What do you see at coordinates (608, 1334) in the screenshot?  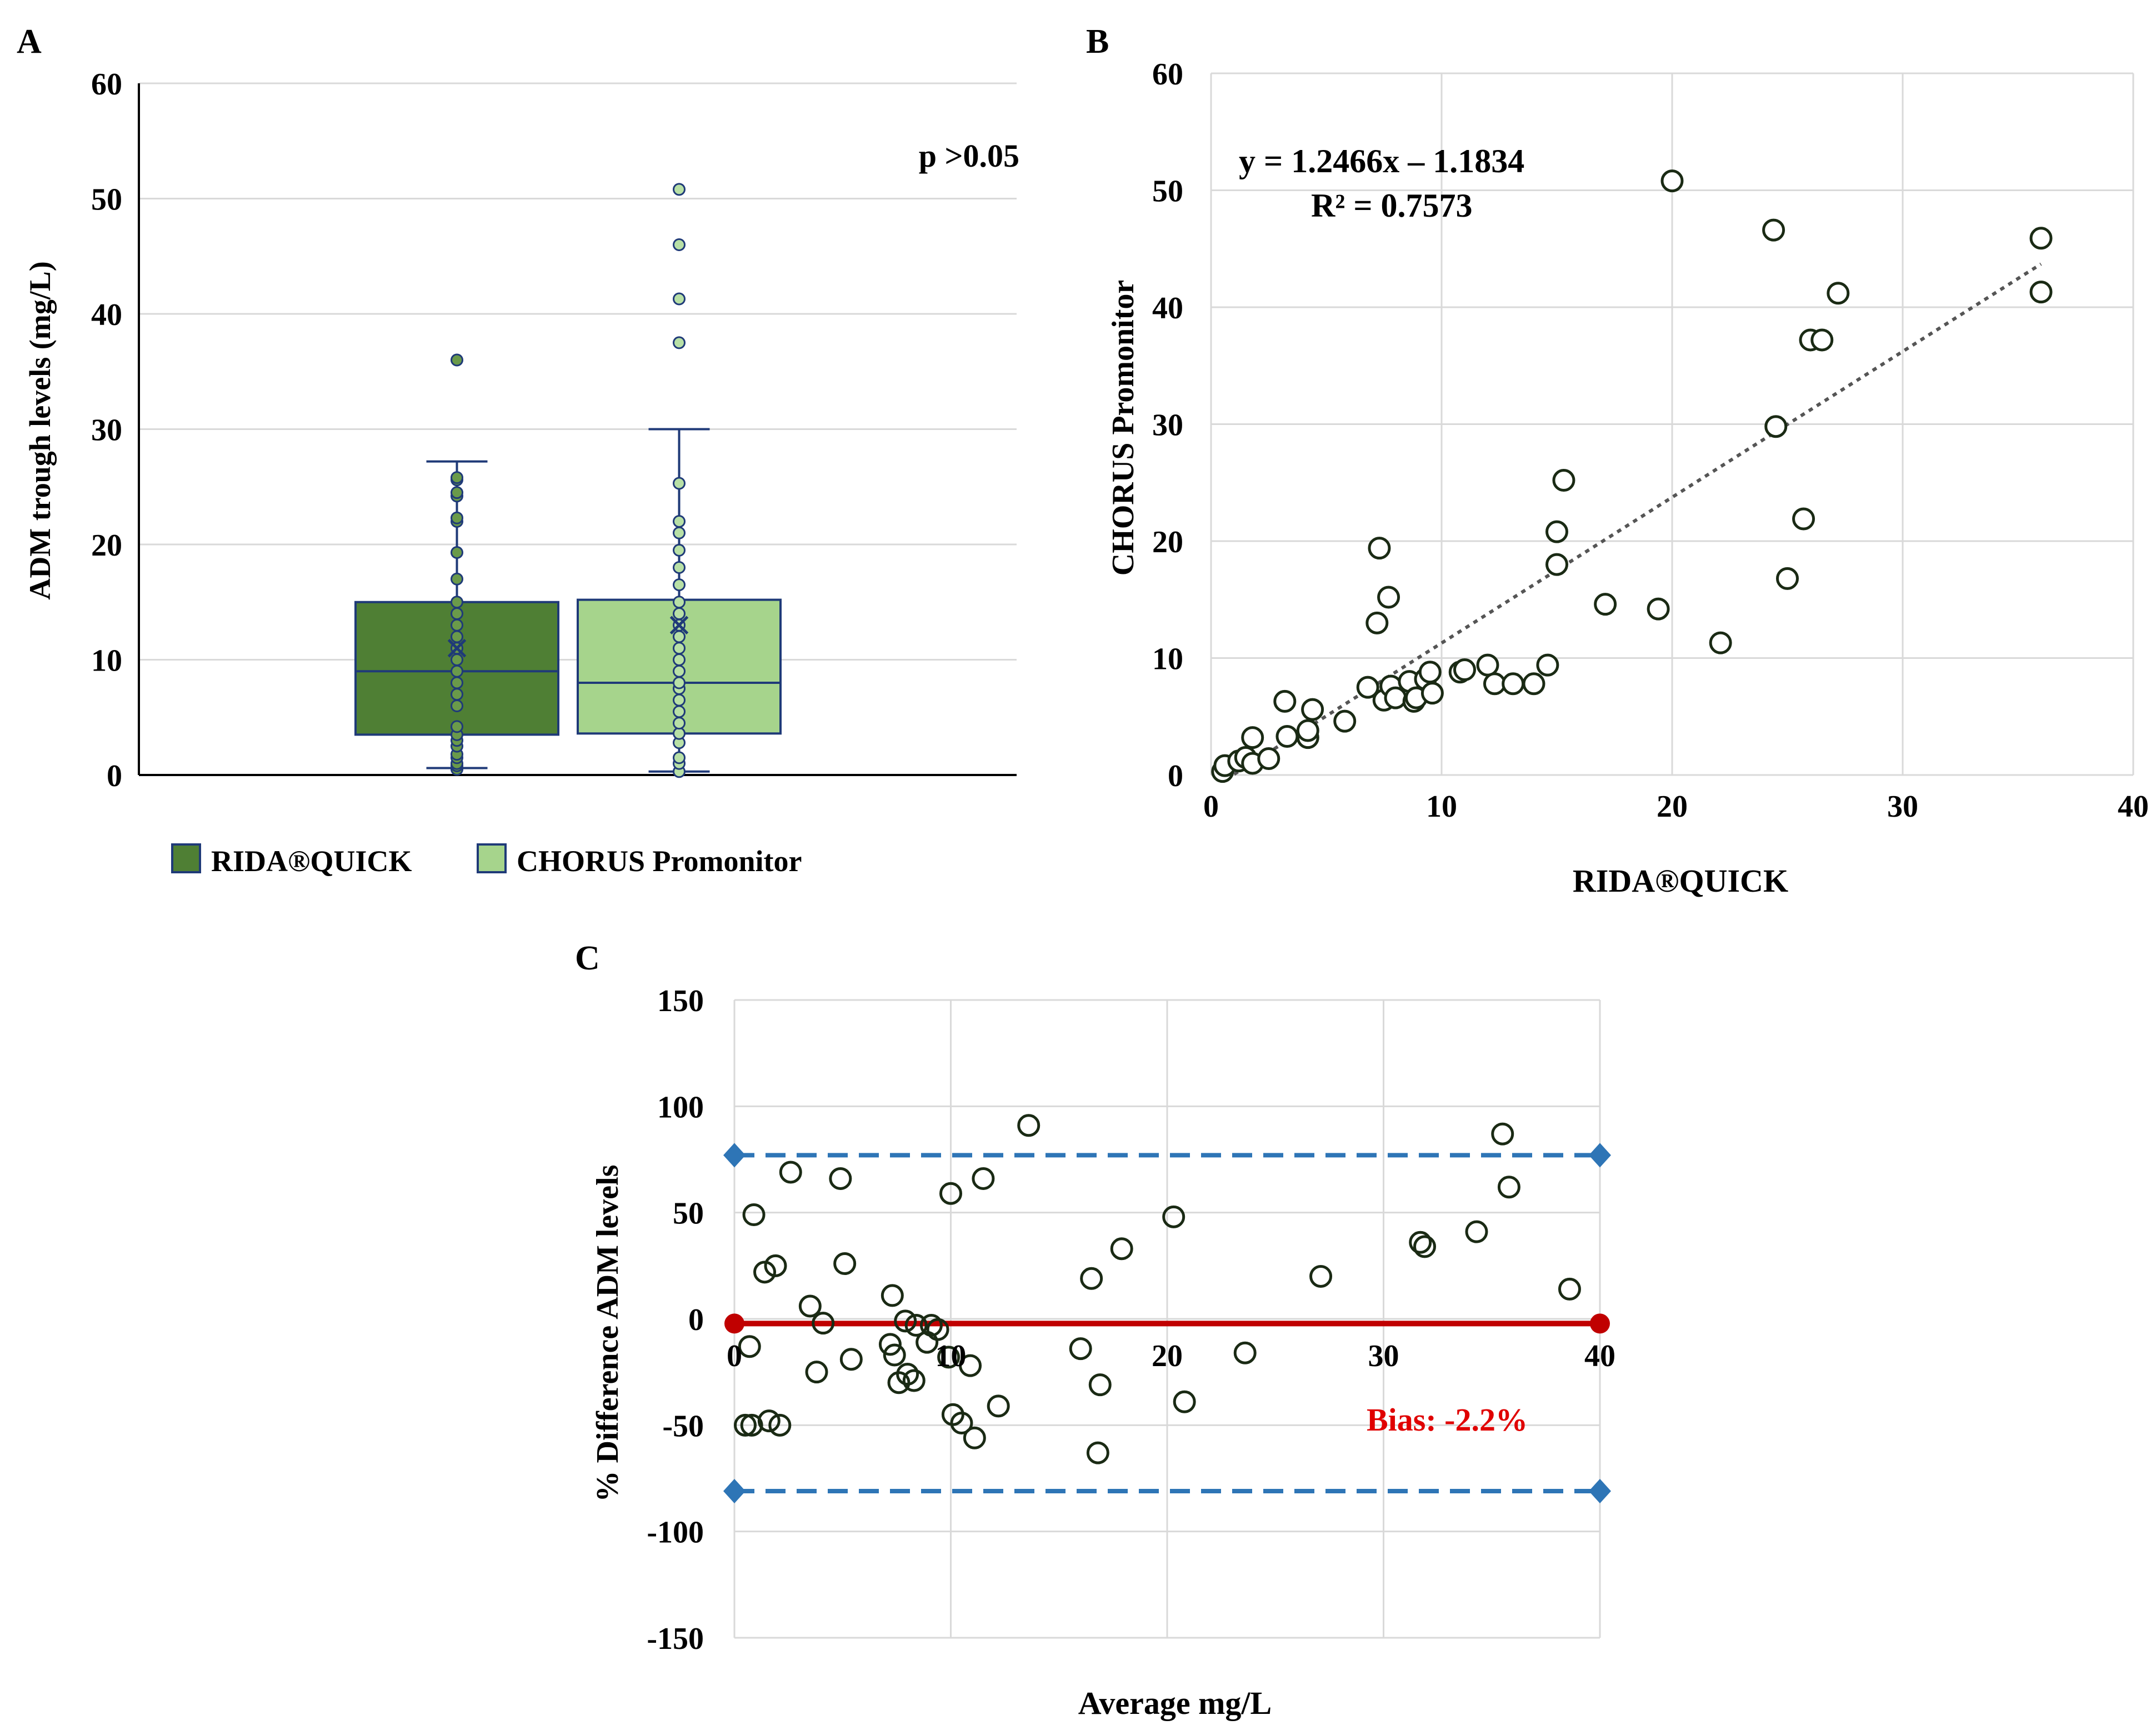 I see `panel-c-y-axis-title: % Difference ADM levels` at bounding box center [608, 1334].